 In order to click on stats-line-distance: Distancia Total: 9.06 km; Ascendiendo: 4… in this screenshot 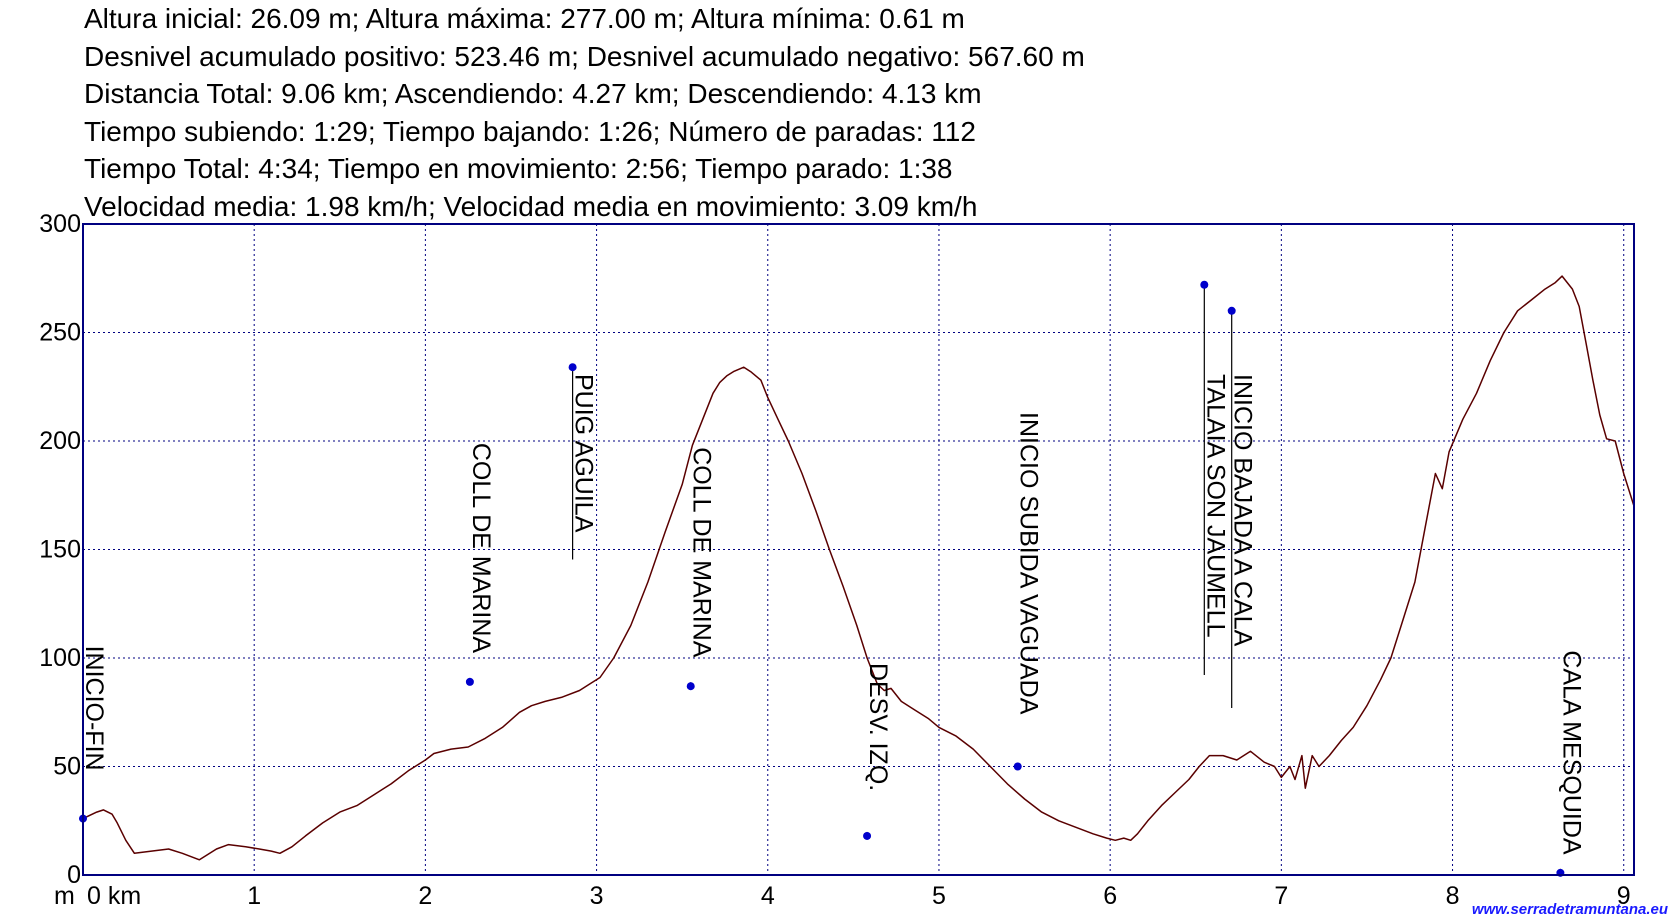, I will do `click(533, 94)`.